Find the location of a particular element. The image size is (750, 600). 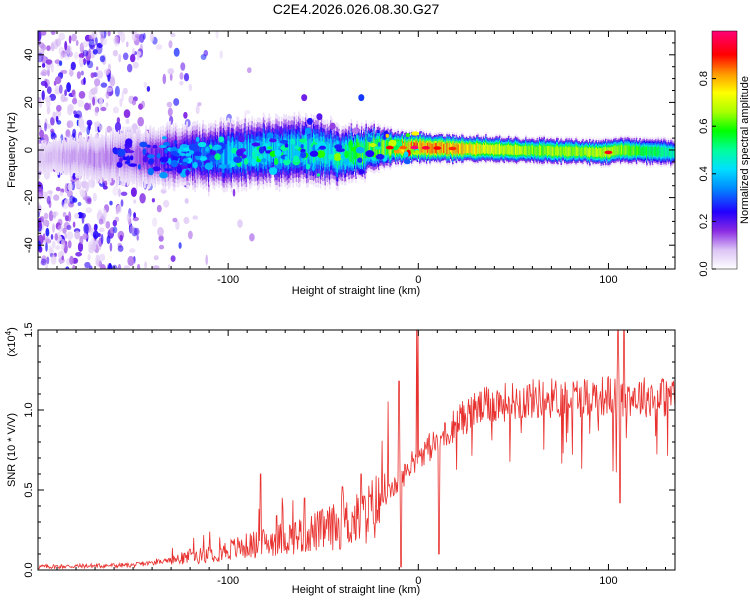

spectrogram-y-label: Frequency (Hz) is located at coordinates (12, 150).